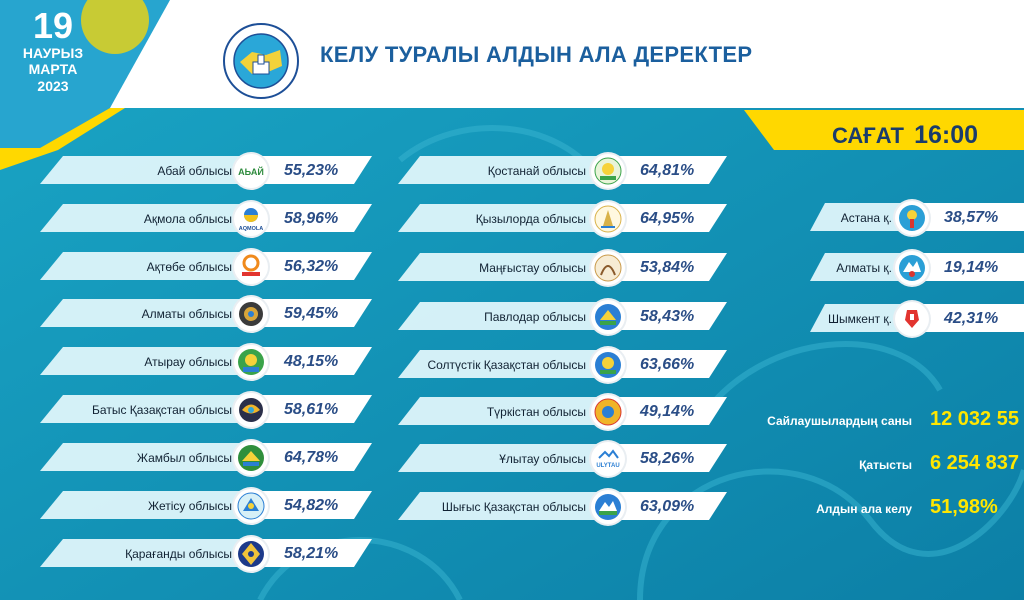  I want to click on abai-logo-text: АЬАЙ, so click(251, 171).